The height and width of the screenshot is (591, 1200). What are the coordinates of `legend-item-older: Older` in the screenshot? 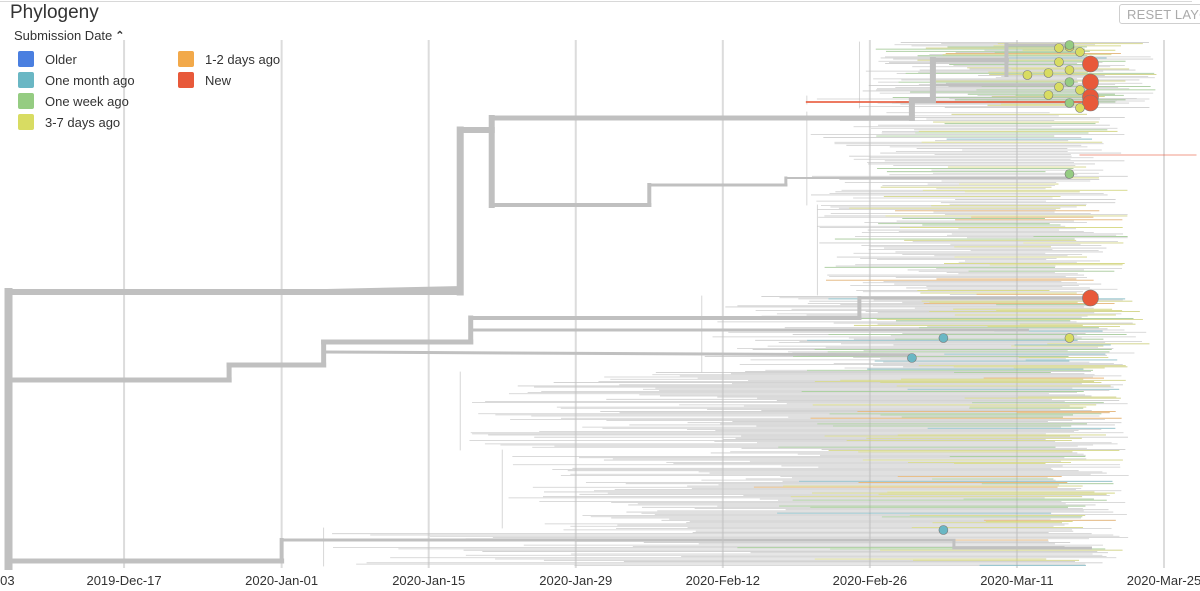 It's located at (47, 59).